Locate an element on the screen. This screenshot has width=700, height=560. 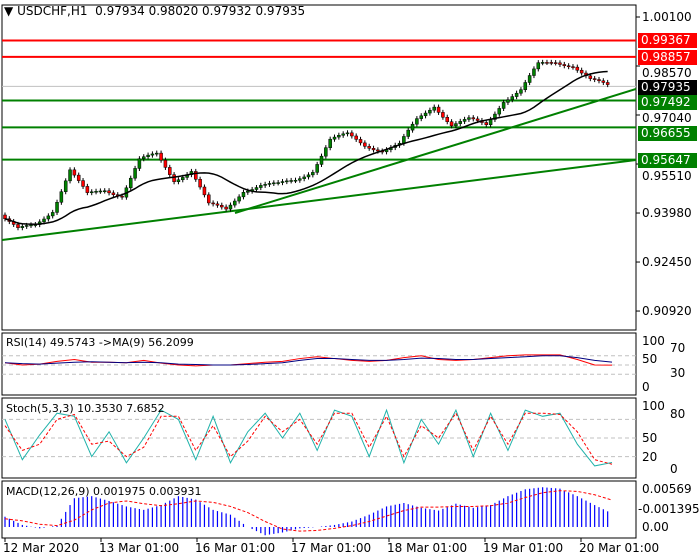
price-axis-label: 0.92450 is located at coordinates (667, 262).